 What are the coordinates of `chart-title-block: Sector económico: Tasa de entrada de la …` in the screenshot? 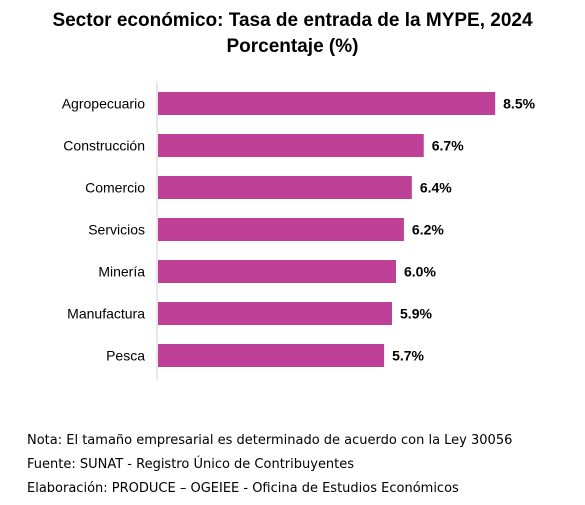 It's located at (292, 34).